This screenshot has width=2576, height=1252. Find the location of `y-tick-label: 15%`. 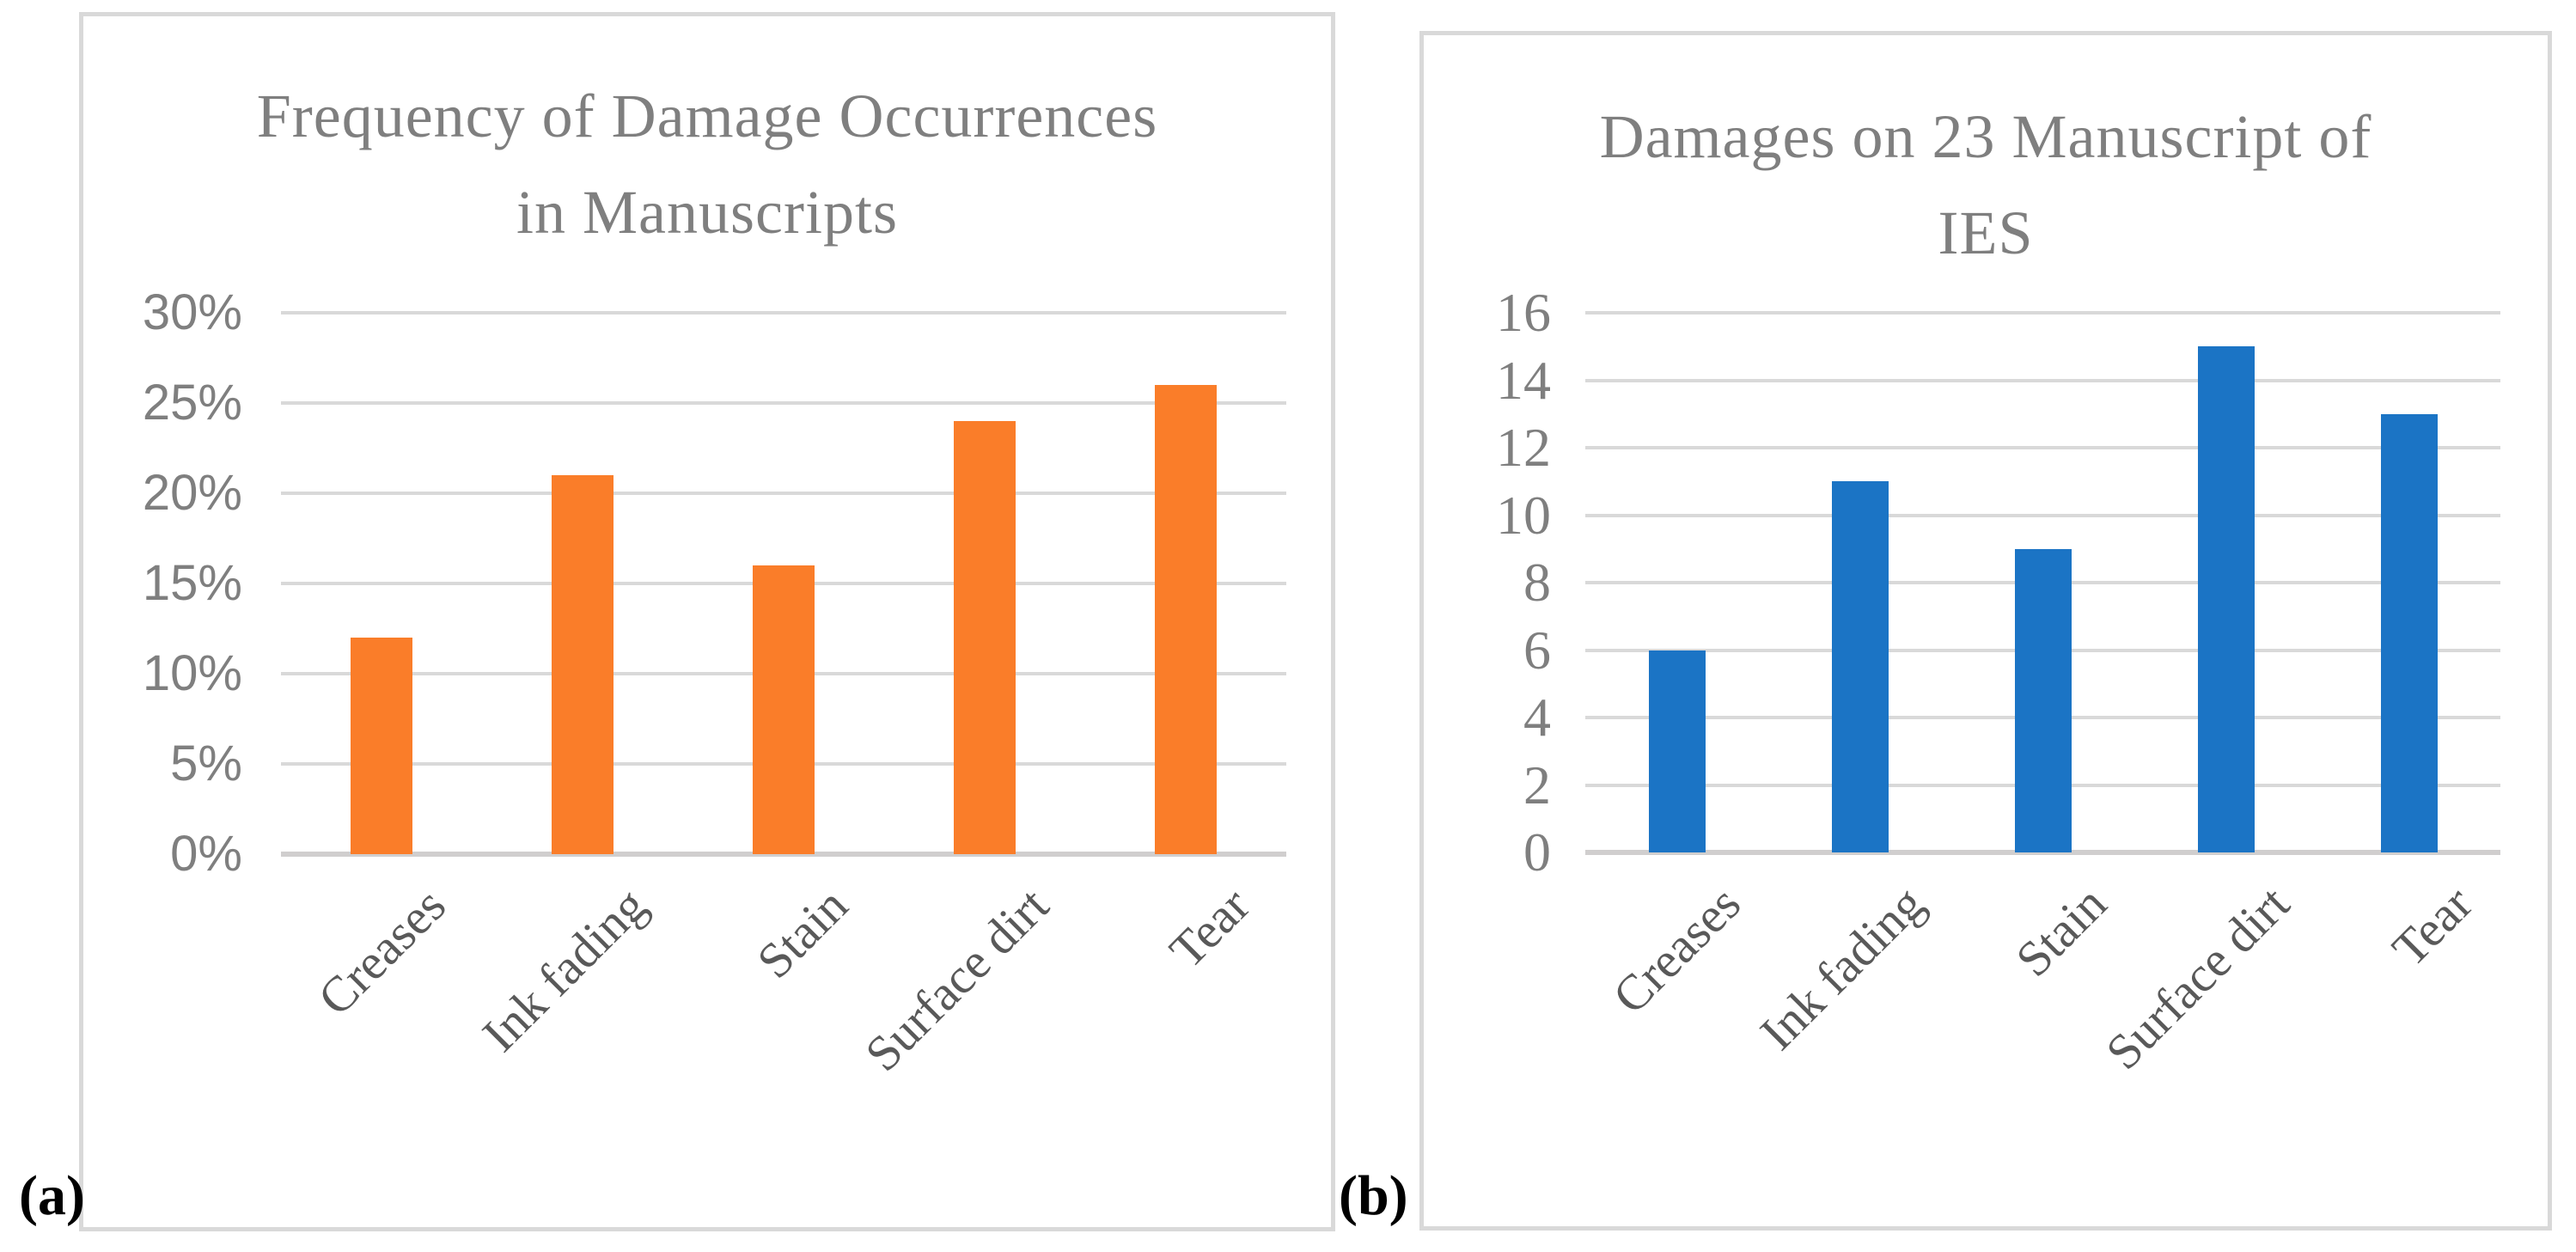

y-tick-label: 15% is located at coordinates (192, 583).